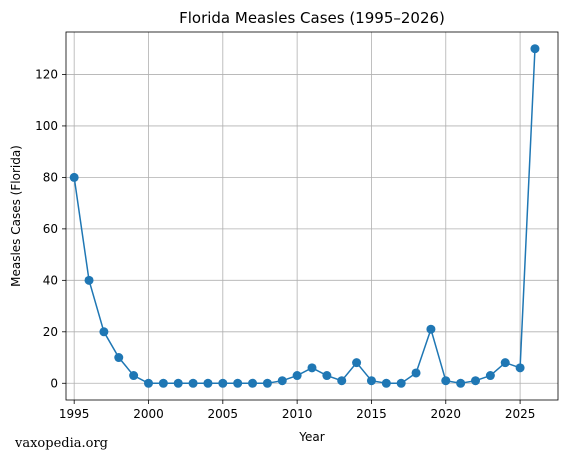  I want to click on x-tick-label: 2020, so click(446, 414).